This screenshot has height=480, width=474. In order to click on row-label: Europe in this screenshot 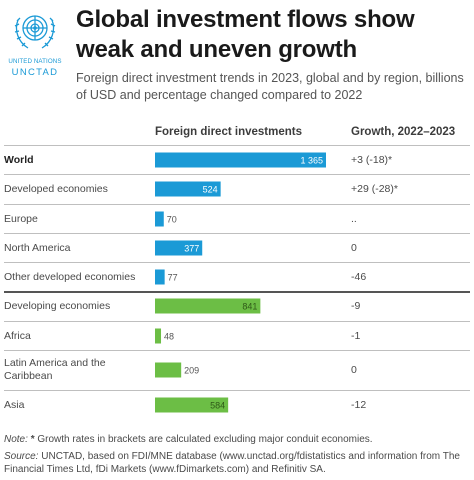, I will do `click(21, 219)`.